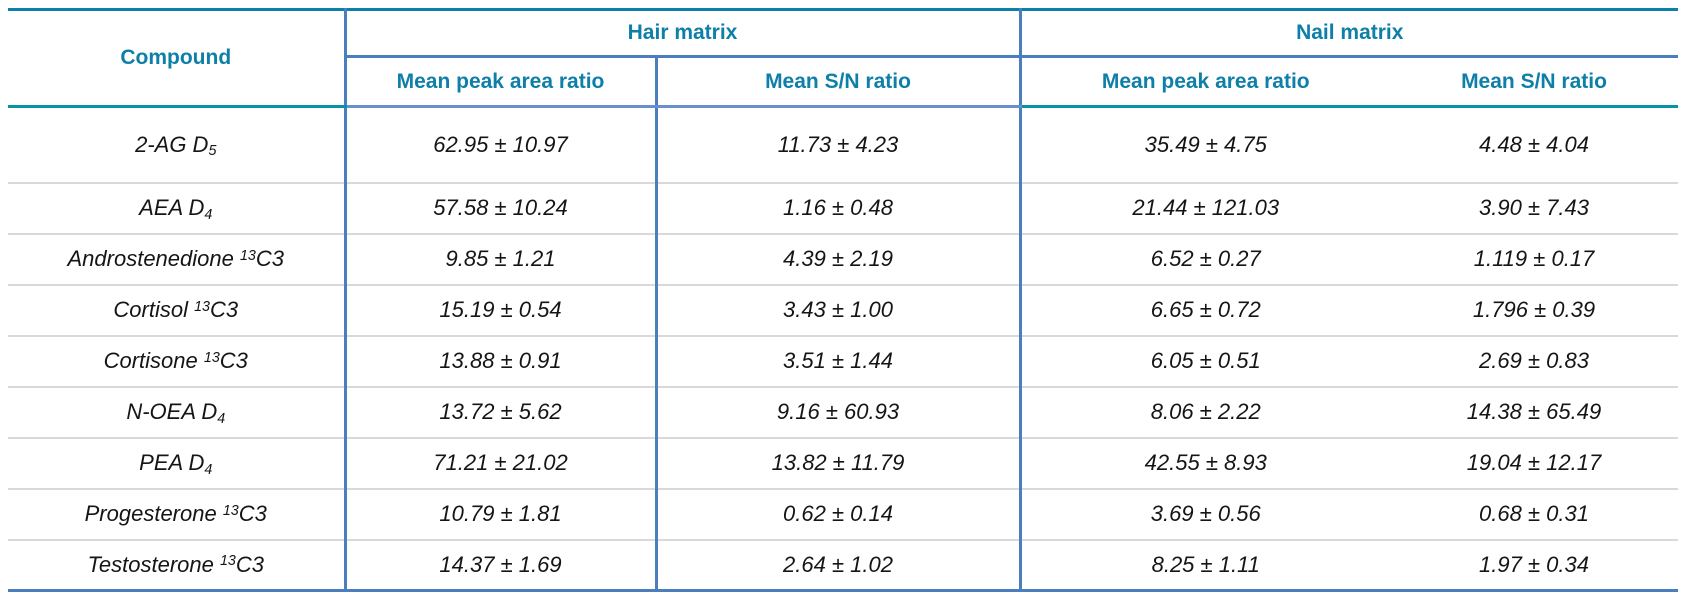 The height and width of the screenshot is (610, 1686). What do you see at coordinates (177, 259) in the screenshot?
I see `compound-cell: Androstenedione 13C3` at bounding box center [177, 259].